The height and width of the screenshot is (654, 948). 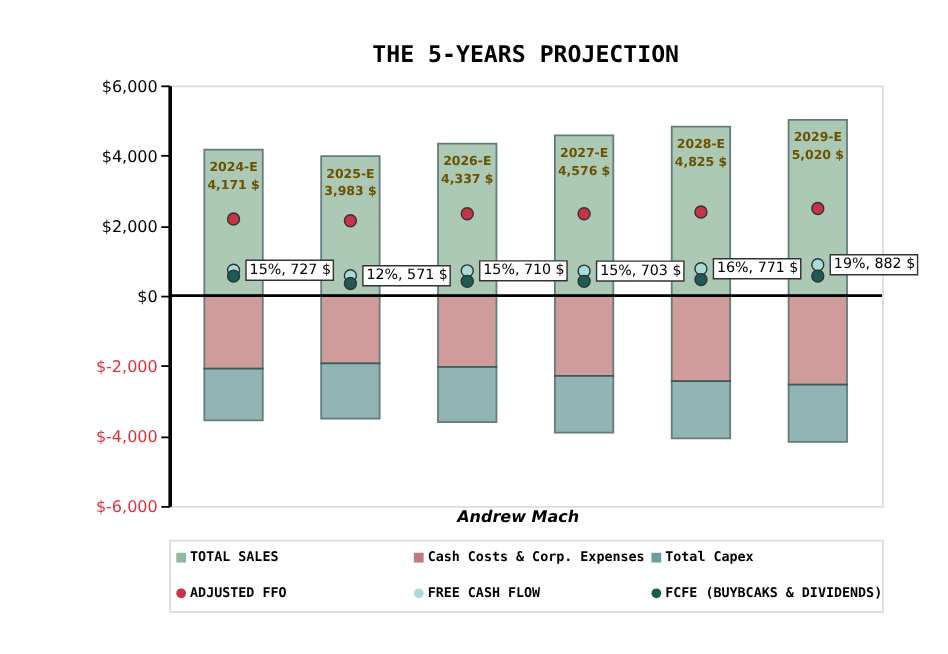 I want to click on data-label: 15%, 710 $, so click(x=524, y=269).